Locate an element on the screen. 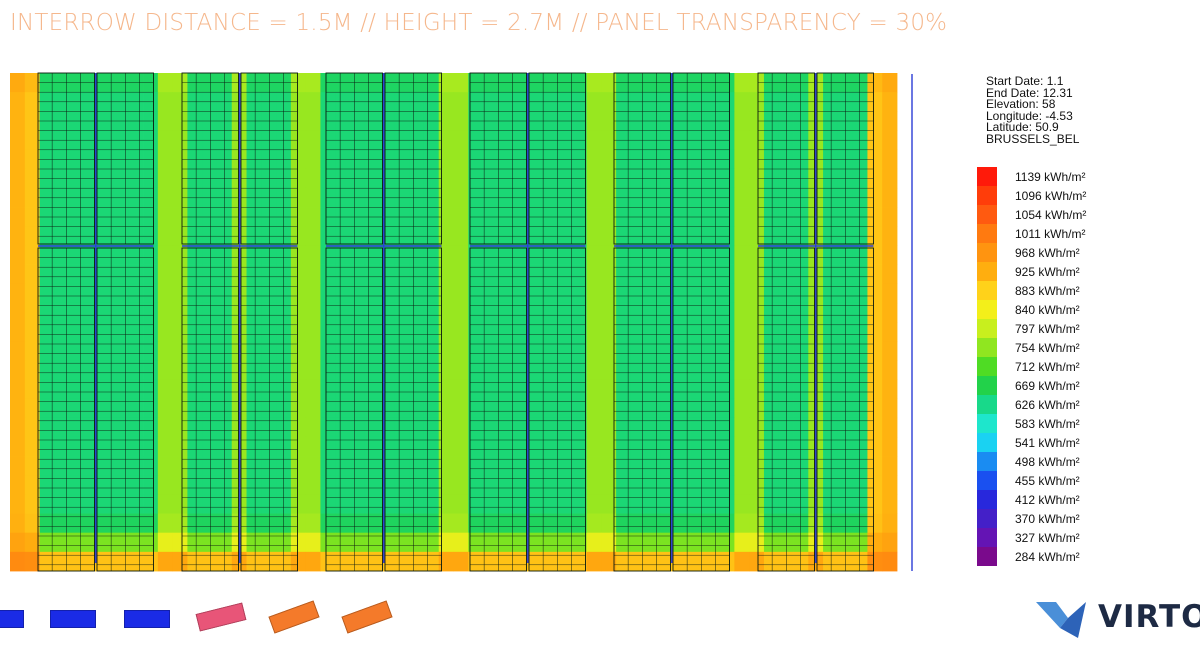 The width and height of the screenshot is (1200, 654). legend-entry: 925 kWh/m² is located at coordinates (1028, 271).